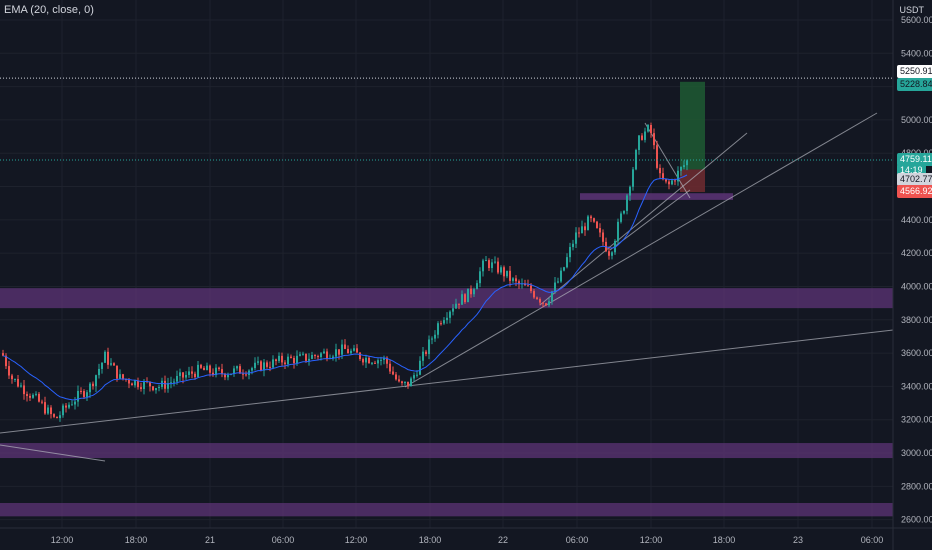 The image size is (932, 550). What do you see at coordinates (49, 10) in the screenshot?
I see `ema-indicator-label: EMA (20, close, 0)` at bounding box center [49, 10].